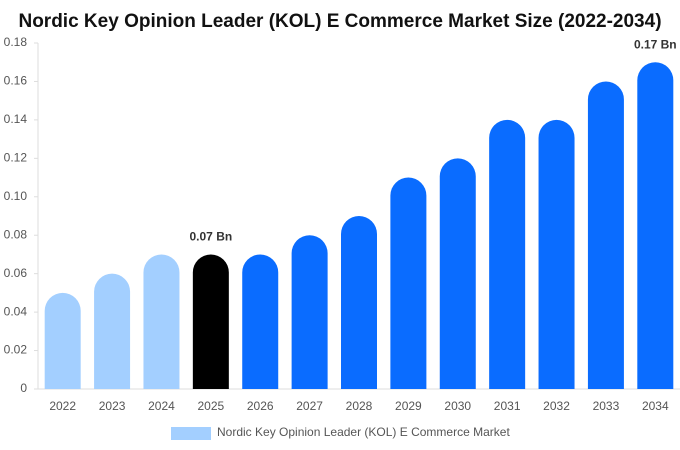  What do you see at coordinates (507, 406) in the screenshot?
I see `x-tick-label: 2031` at bounding box center [507, 406].